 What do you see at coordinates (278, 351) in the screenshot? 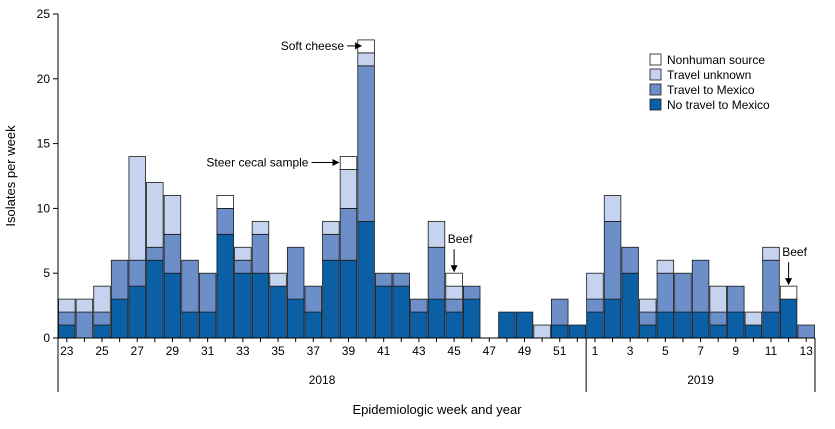
I see `x-tick-label: 35` at bounding box center [278, 351].